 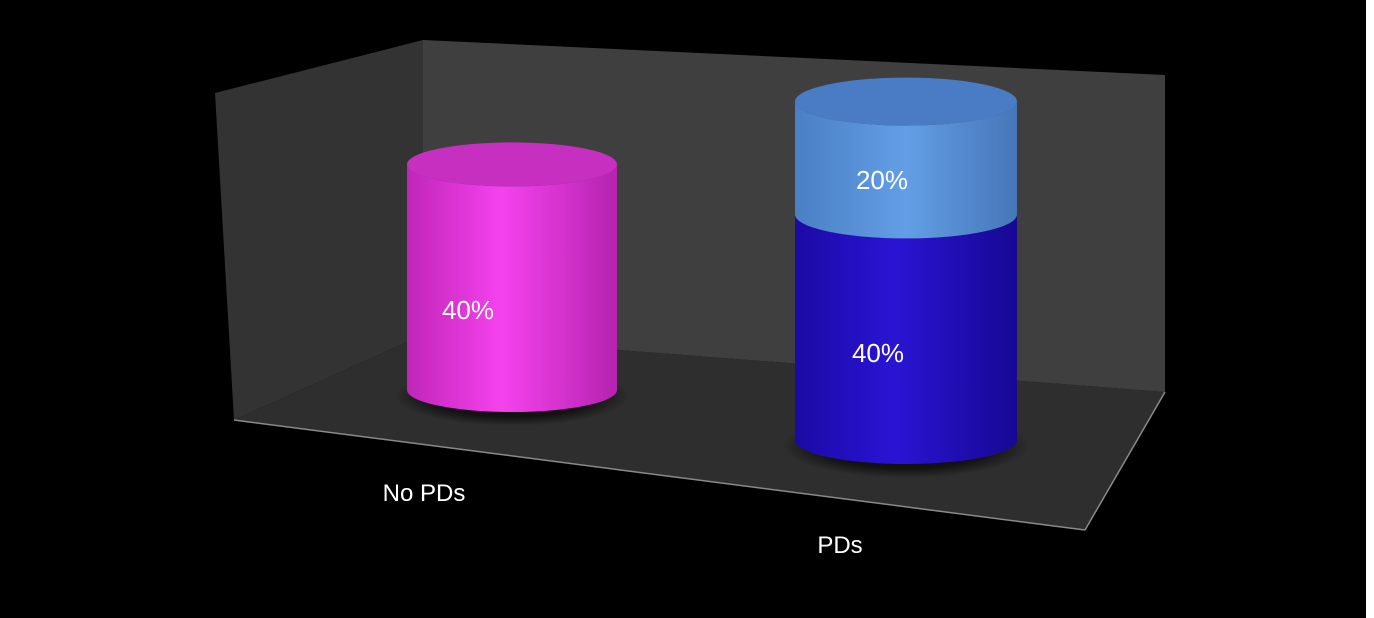 I want to click on category-label-pds: PDs, so click(x=839, y=545).